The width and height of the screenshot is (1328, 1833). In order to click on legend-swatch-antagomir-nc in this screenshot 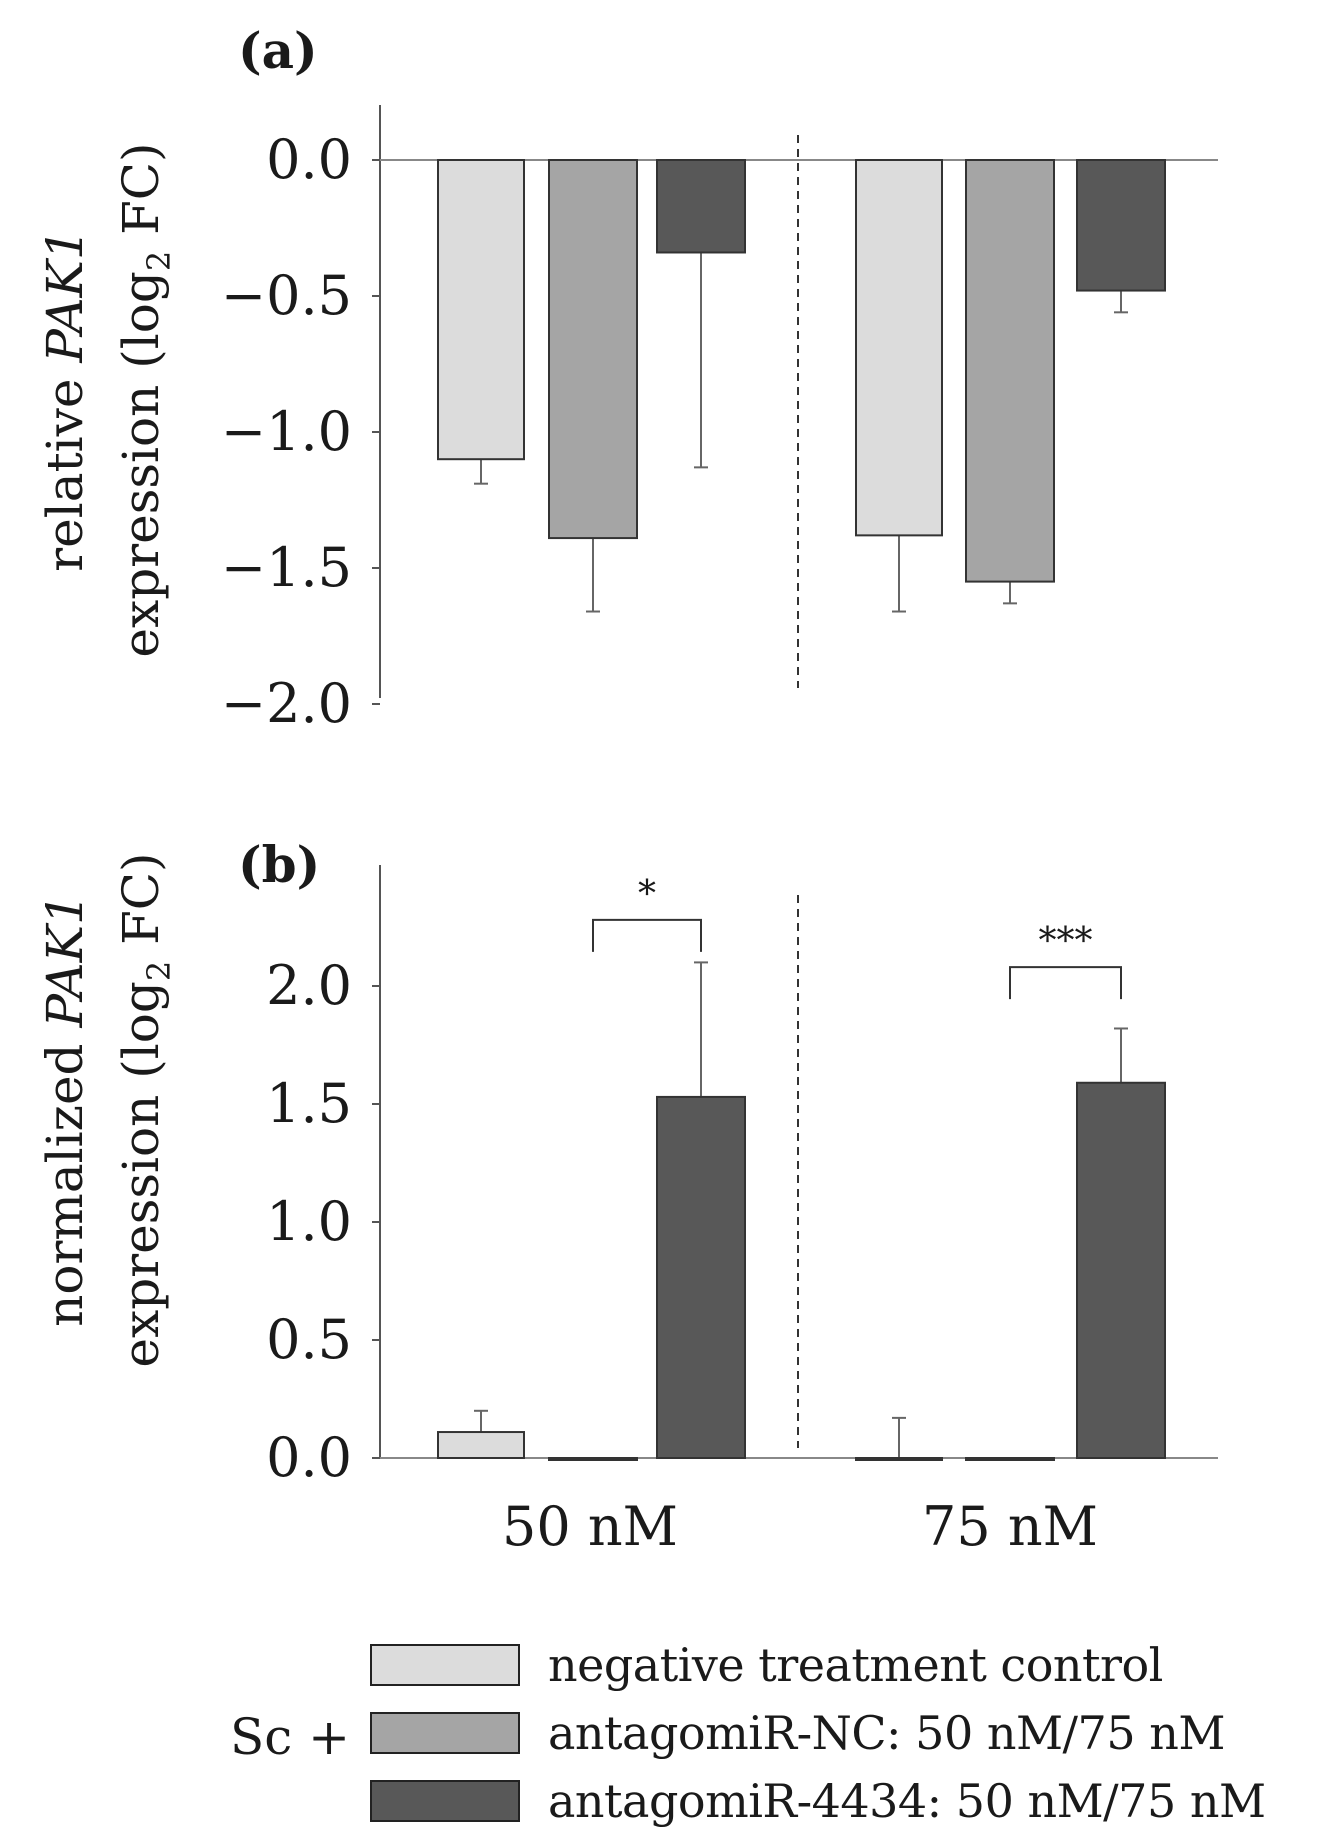, I will do `click(445, 1733)`.